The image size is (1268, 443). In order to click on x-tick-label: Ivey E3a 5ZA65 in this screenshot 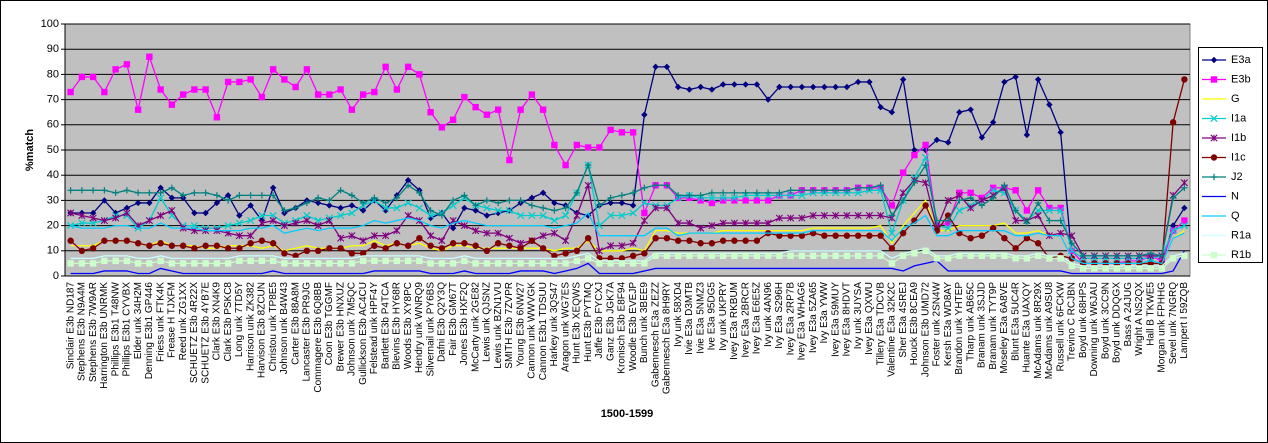, I will do `click(813, 318)`.